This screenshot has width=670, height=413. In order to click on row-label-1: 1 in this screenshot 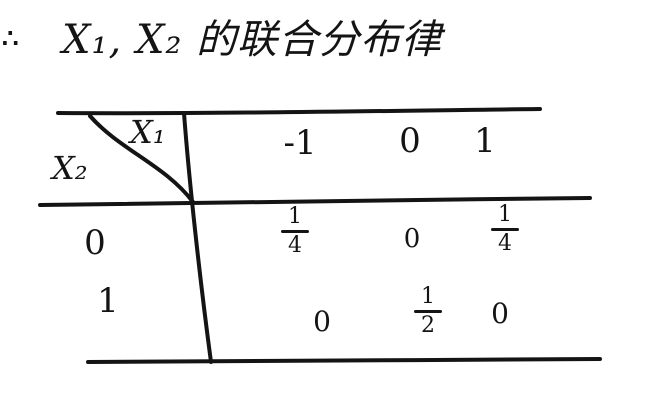, I will do `click(108, 301)`.